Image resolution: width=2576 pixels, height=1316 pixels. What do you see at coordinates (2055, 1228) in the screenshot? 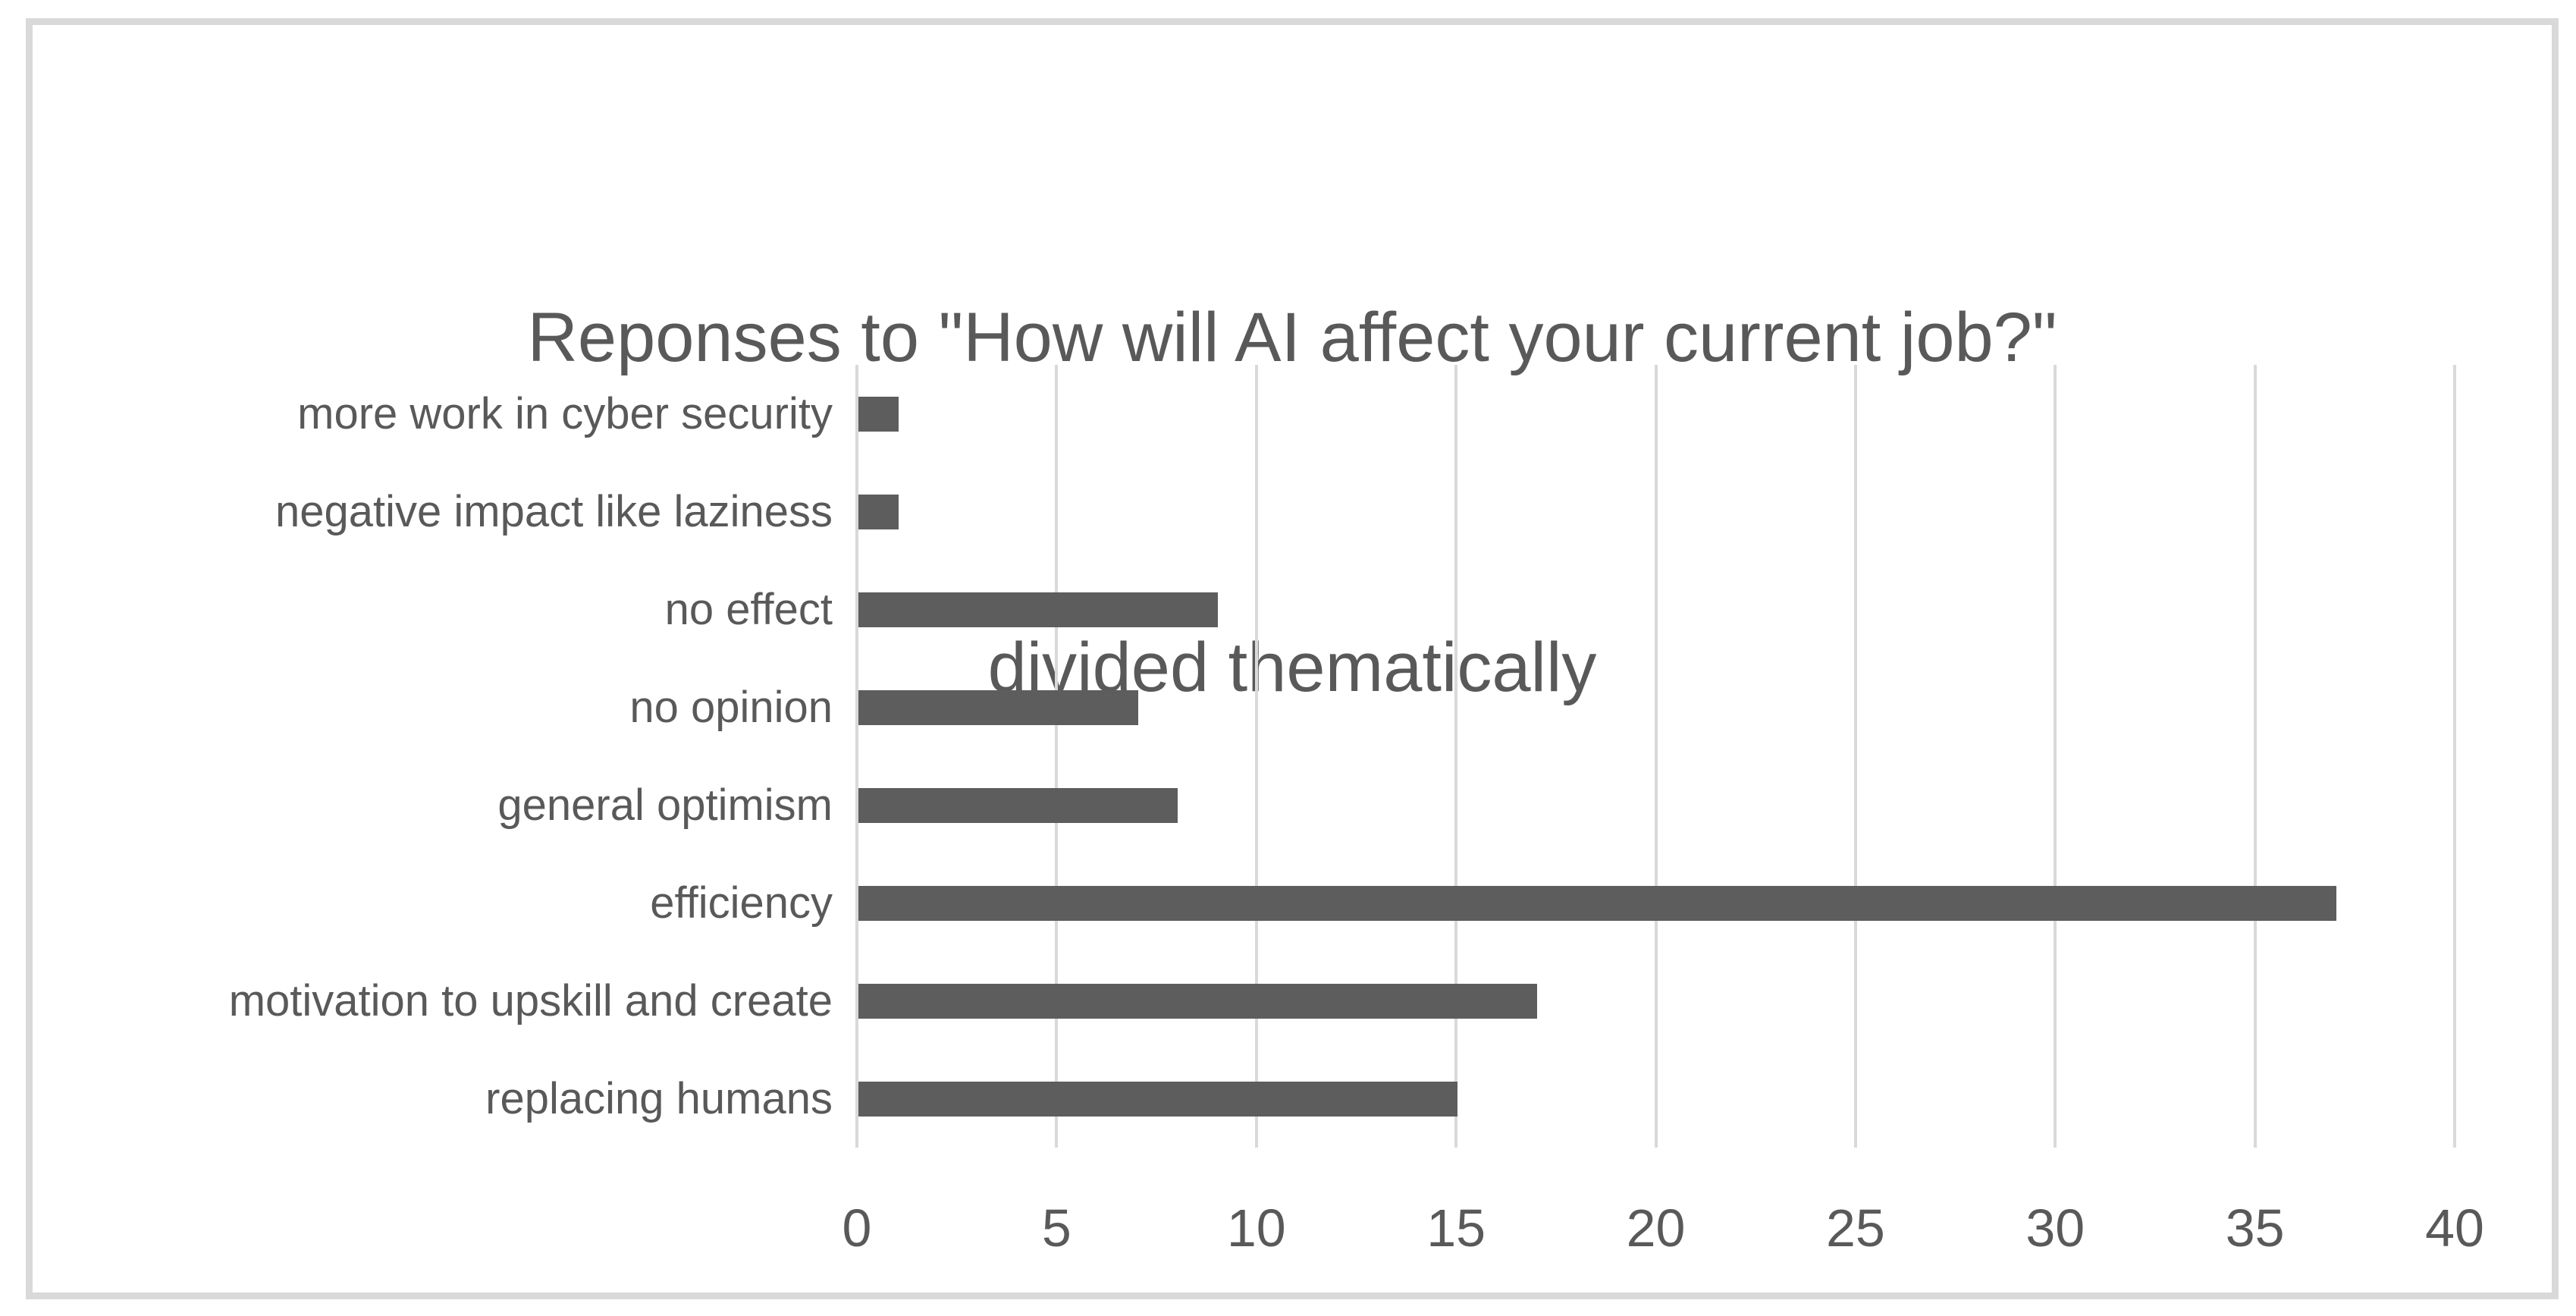
I see `x-tick-label: 30` at bounding box center [2055, 1228].